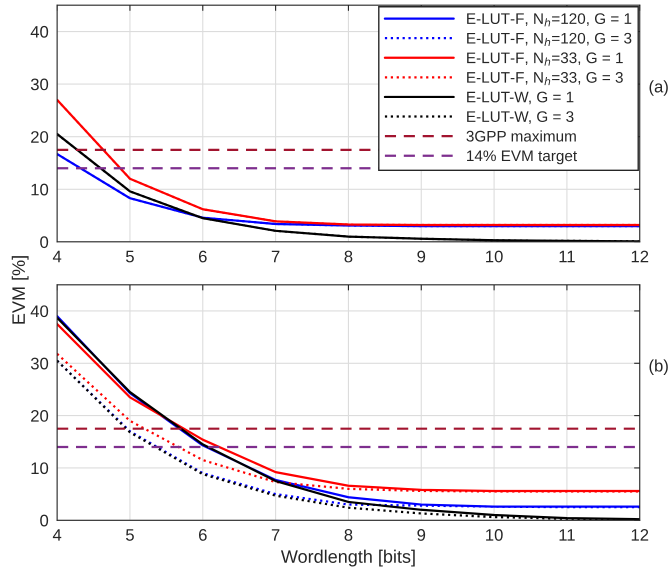 The width and height of the screenshot is (672, 580). I want to click on ref-line-label: 14% EVM target, so click(522, 157).